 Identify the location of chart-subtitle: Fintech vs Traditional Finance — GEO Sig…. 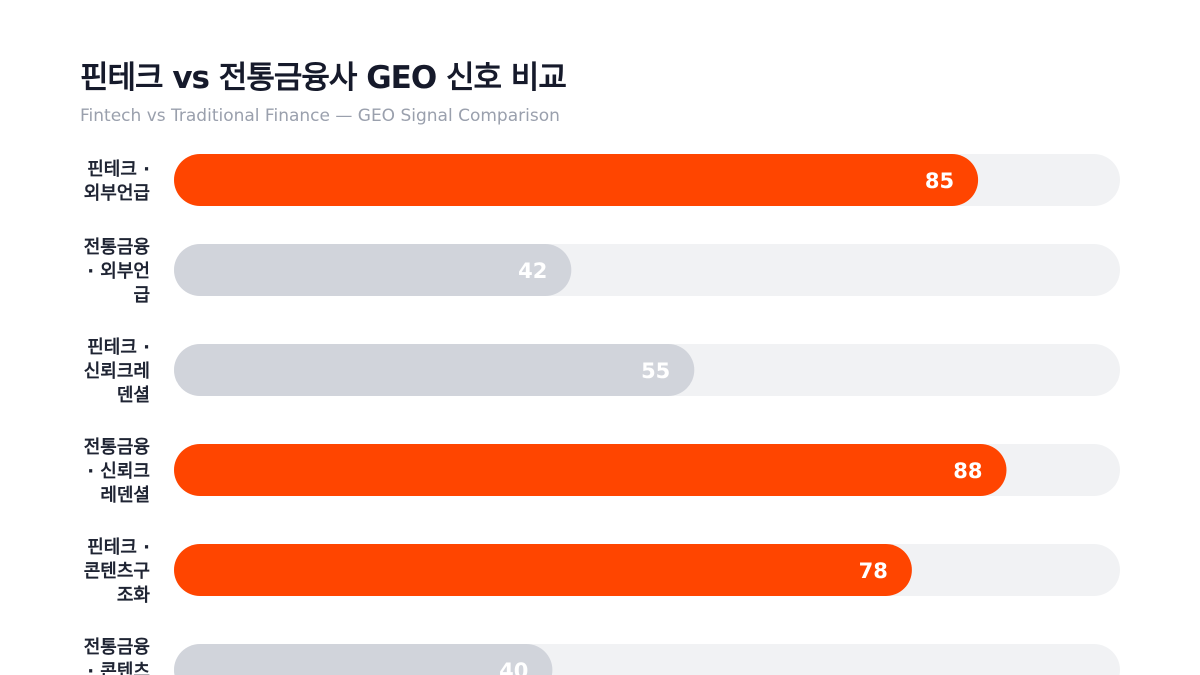
(320, 116).